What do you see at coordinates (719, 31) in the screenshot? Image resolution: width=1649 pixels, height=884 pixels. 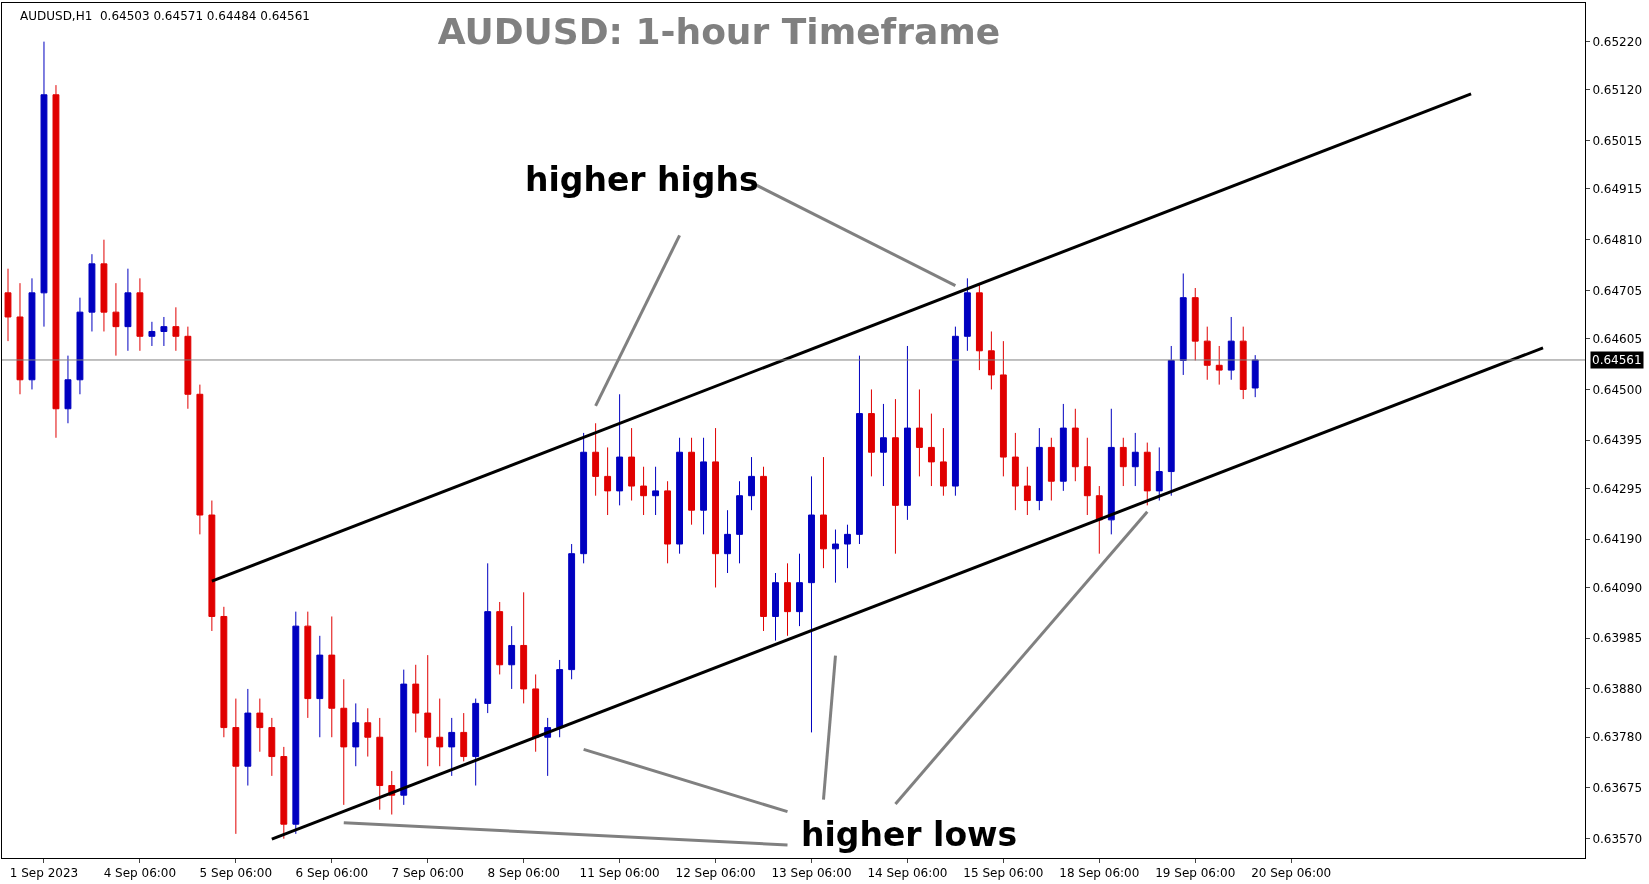 I see `chart-title: AUDUSD: 1-hour Timeframe` at bounding box center [719, 31].